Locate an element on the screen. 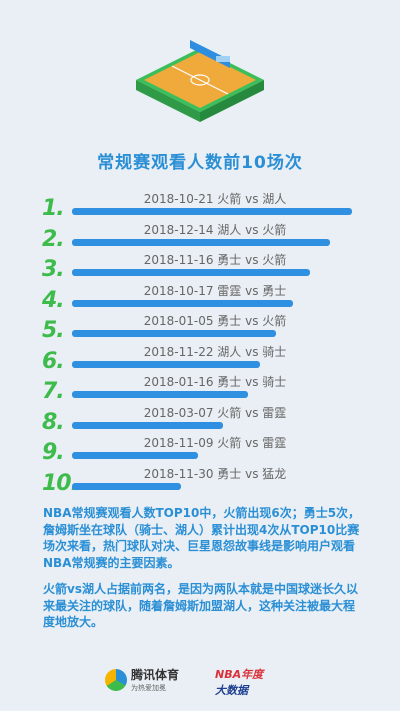 The height and width of the screenshot is (711, 400). category-label: 2018-11-16 勇士 vs 火箭 is located at coordinates (215, 260).